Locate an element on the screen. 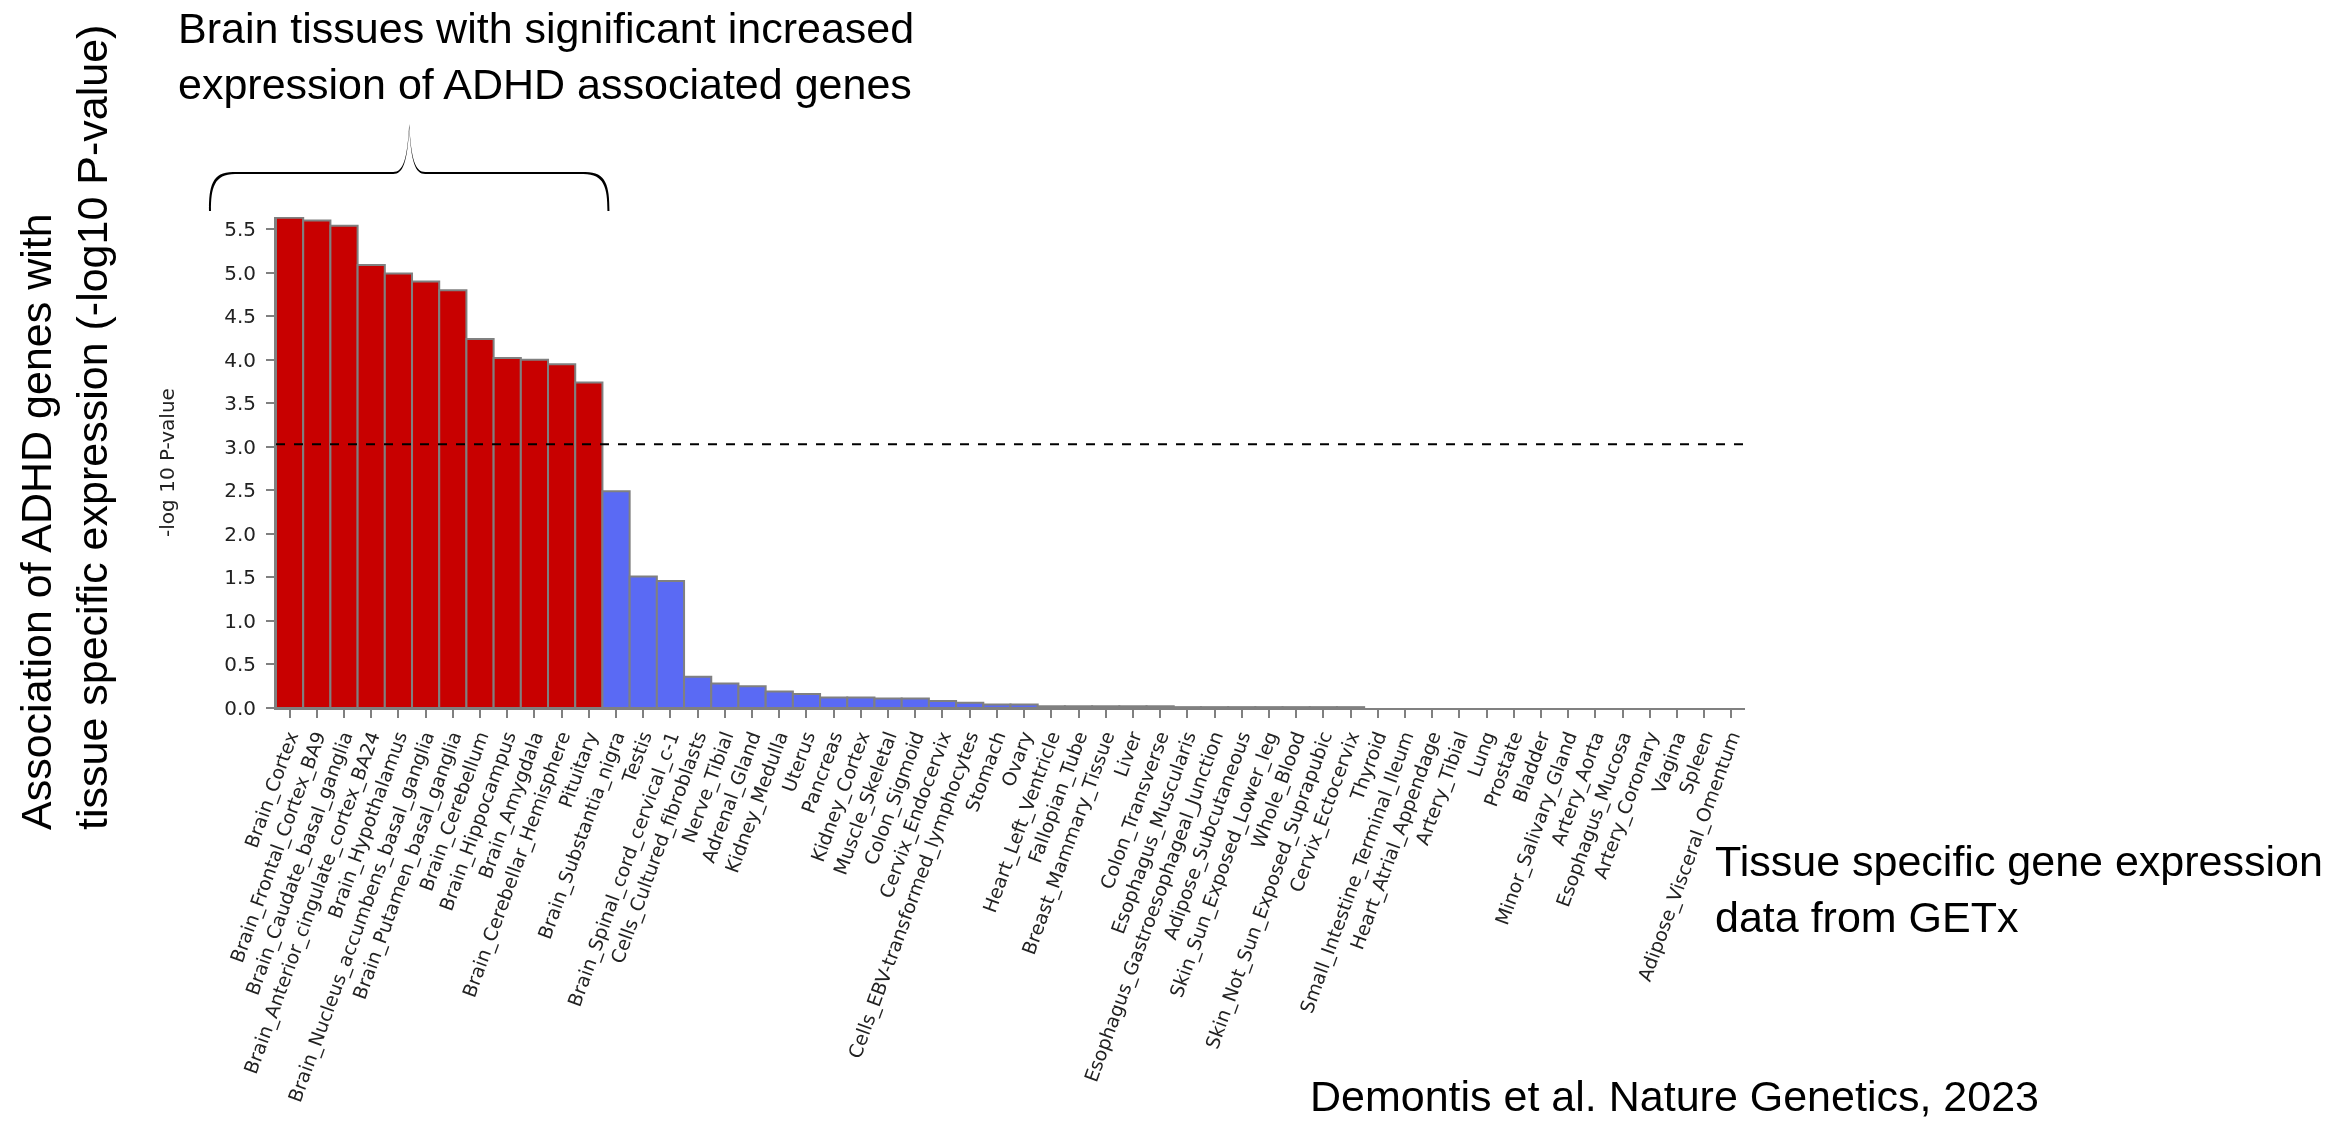  y-tick-label: 3.5 is located at coordinates (240, 403).